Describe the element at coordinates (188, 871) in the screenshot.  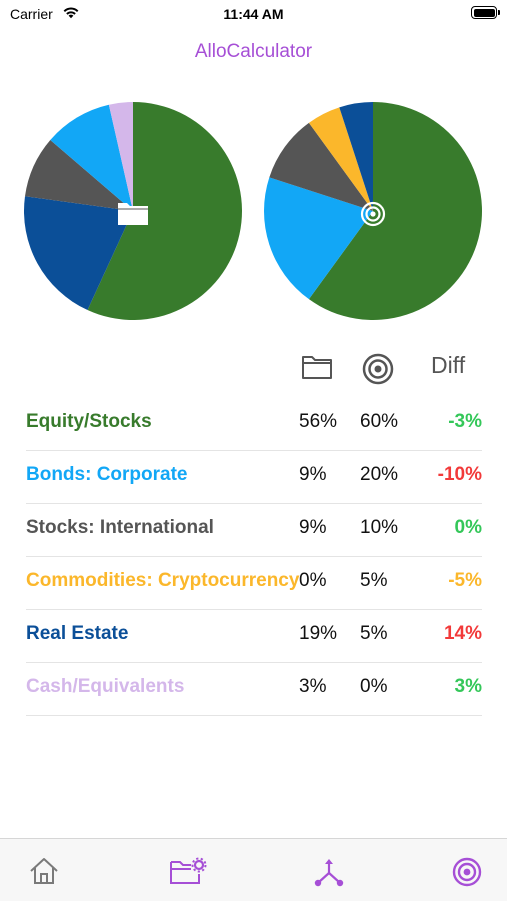
I see `portfolio-settings-icon` at that location.